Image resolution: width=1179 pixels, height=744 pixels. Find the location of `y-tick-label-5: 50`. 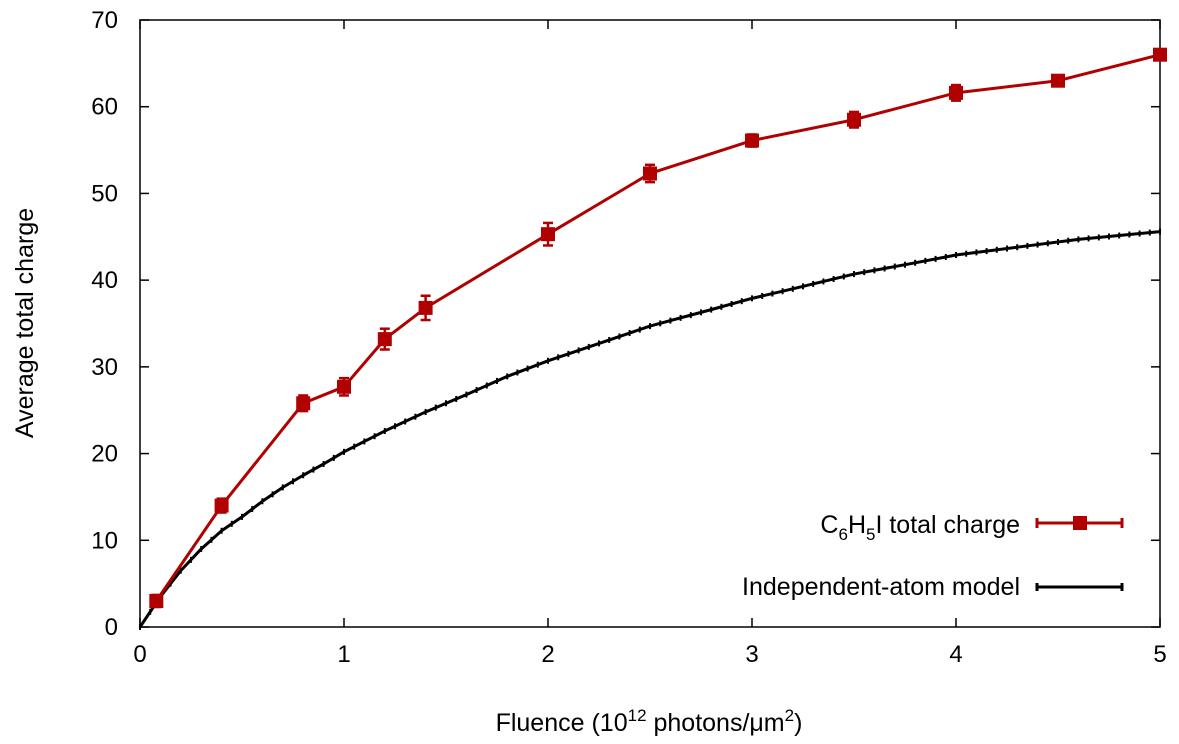

y-tick-label-5: 50 is located at coordinates (104, 193).